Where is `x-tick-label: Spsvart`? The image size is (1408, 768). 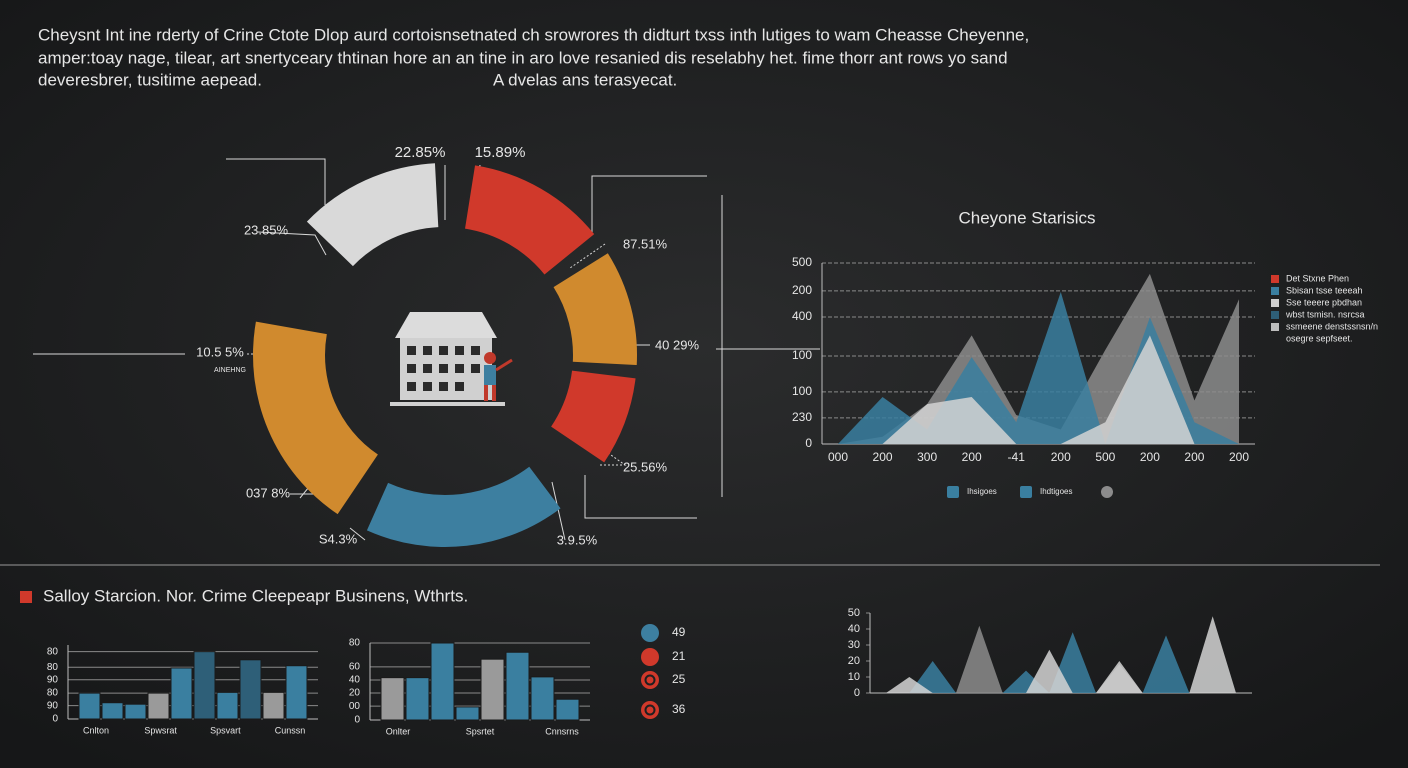
x-tick-label: Spsvart is located at coordinates (225, 730).